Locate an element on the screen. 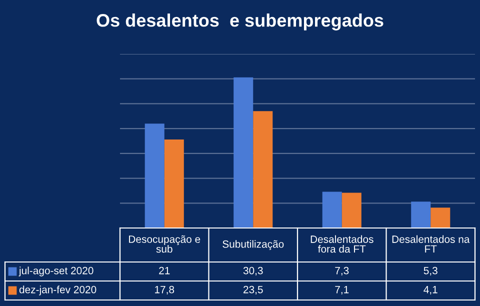  legend-label: dez-jan-fev 2020 is located at coordinates (57, 291).